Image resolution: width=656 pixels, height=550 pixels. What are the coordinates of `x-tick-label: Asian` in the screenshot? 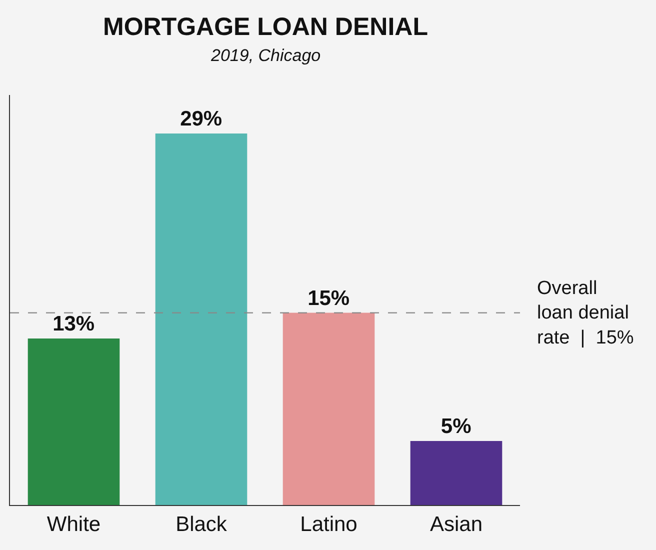 It's located at (456, 524).